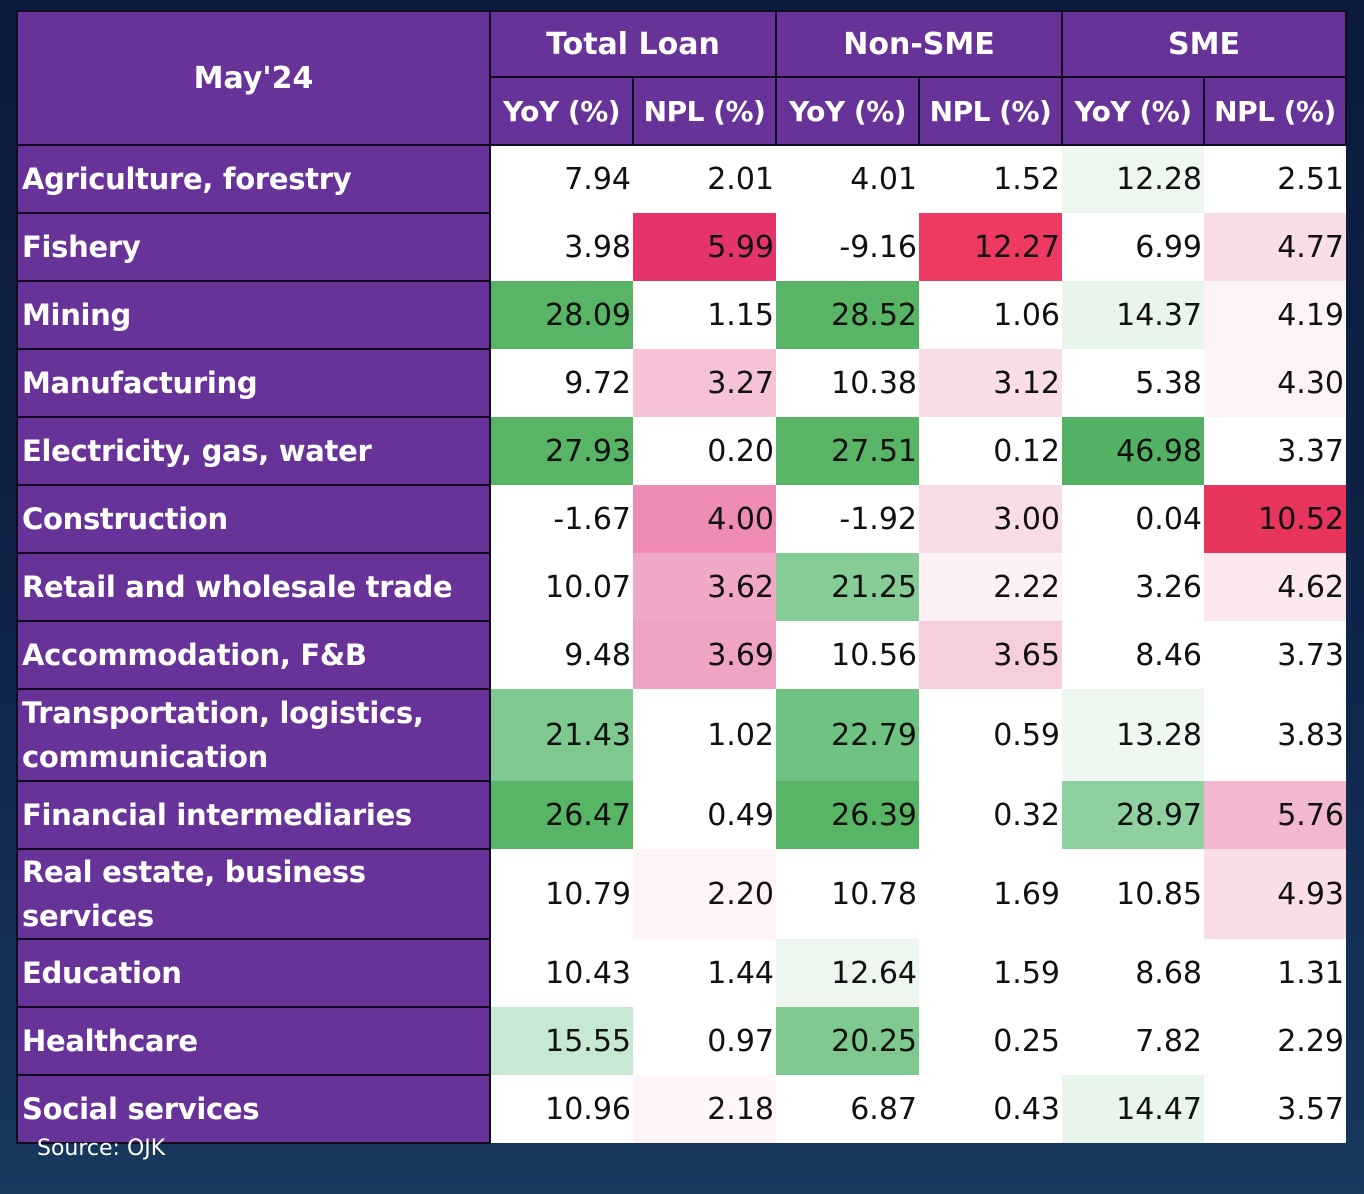 The height and width of the screenshot is (1194, 1364). I want to click on data-cell: 6.87, so click(847, 1109).